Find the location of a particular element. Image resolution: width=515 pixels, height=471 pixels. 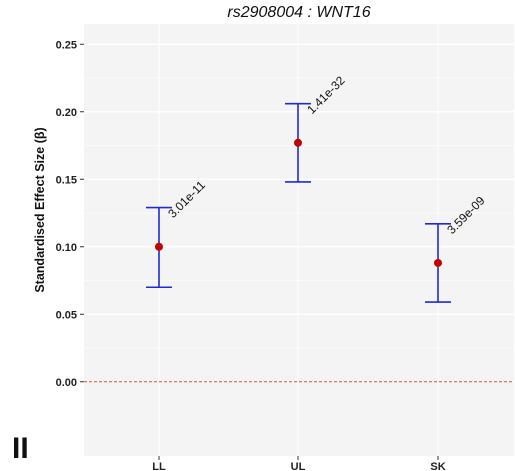

chart-title: rs2908004 : WNT16 is located at coordinates (298, 12).